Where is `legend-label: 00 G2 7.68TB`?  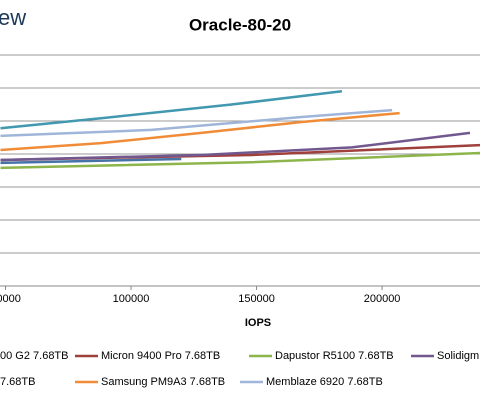 legend-label: 00 G2 7.68TB is located at coordinates (34, 356).